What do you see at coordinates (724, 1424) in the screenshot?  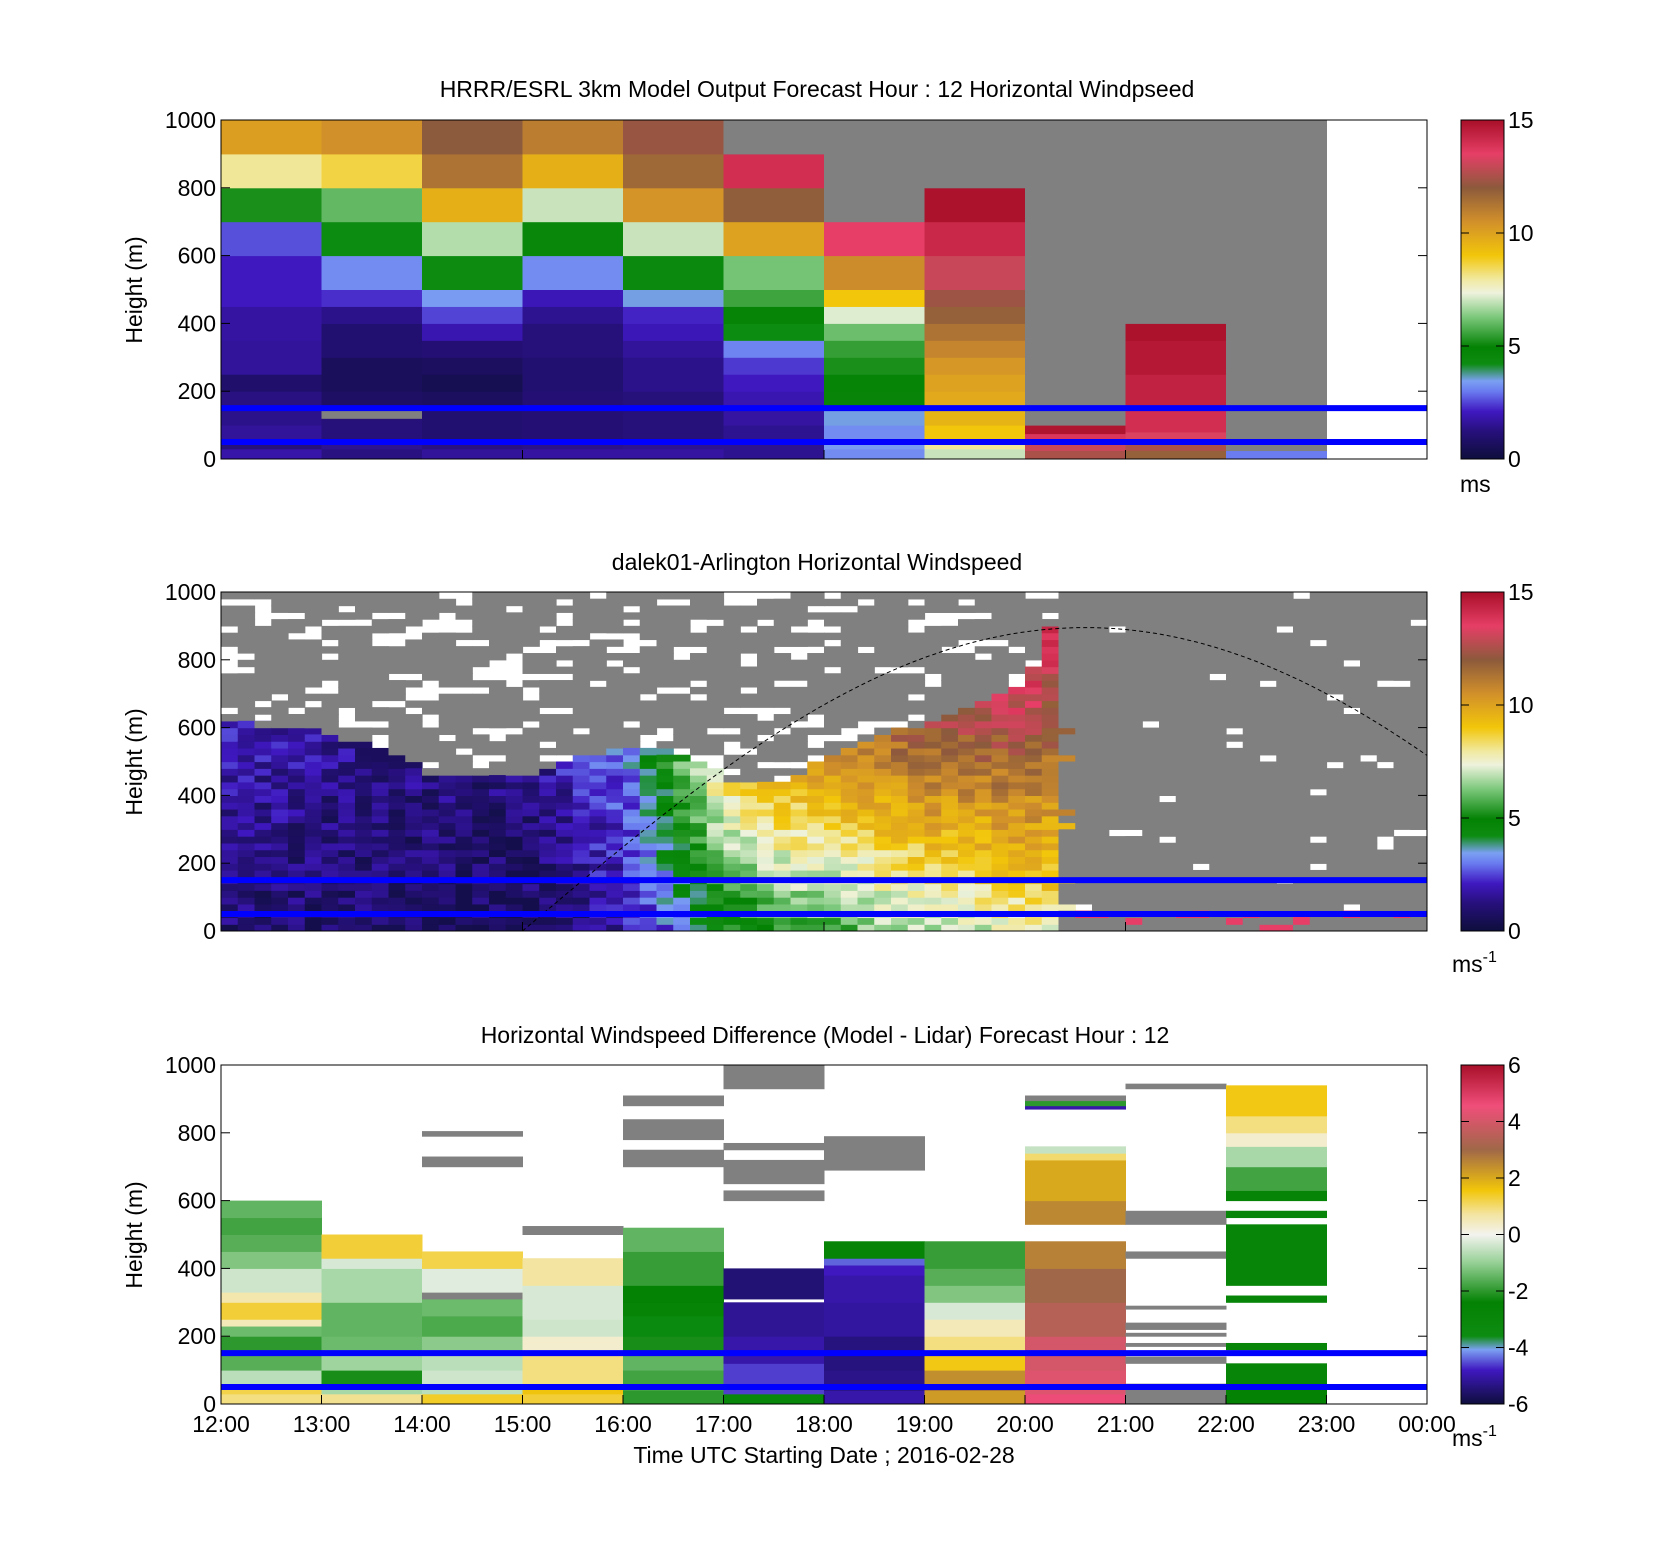 I see `x-tick-label: 17:00` at bounding box center [724, 1424].